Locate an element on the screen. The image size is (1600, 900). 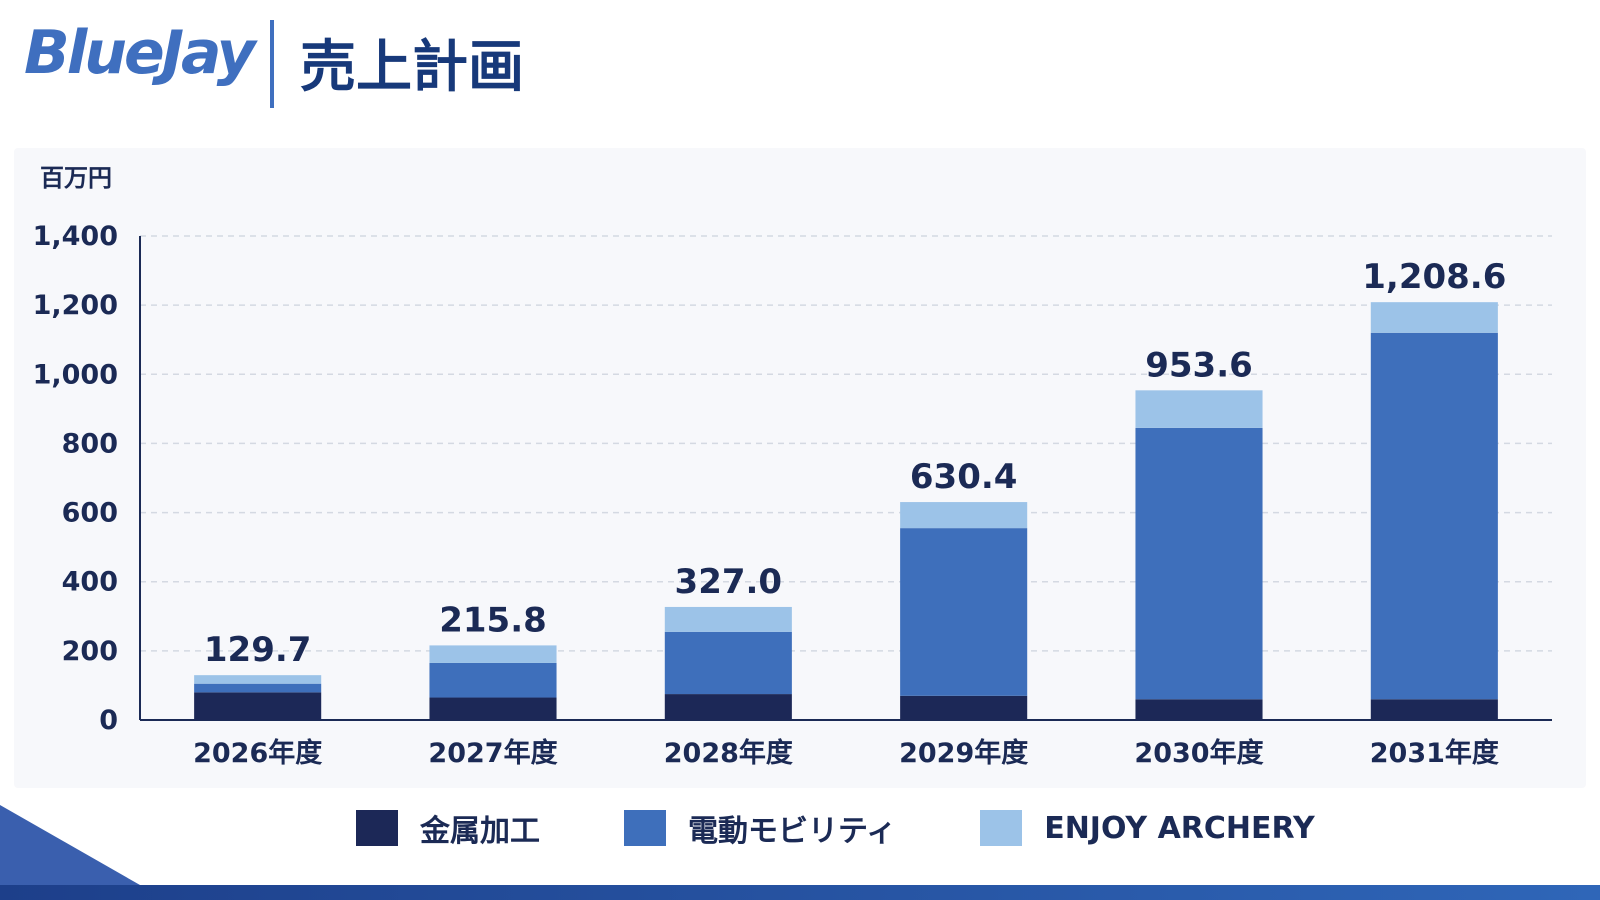
x-tick-label: 2031年度 is located at coordinates (1434, 753).